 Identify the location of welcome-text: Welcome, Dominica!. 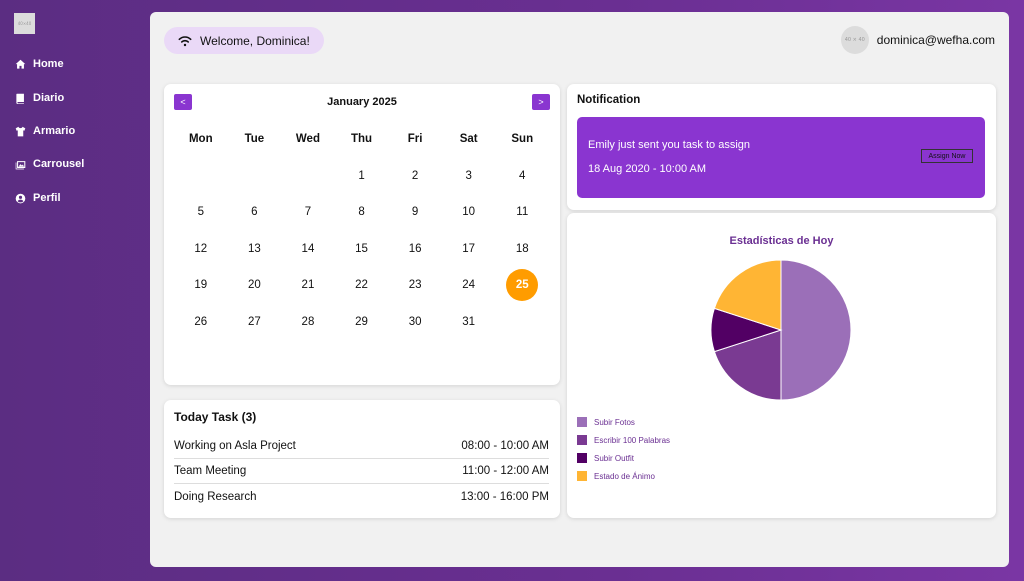
(255, 40).